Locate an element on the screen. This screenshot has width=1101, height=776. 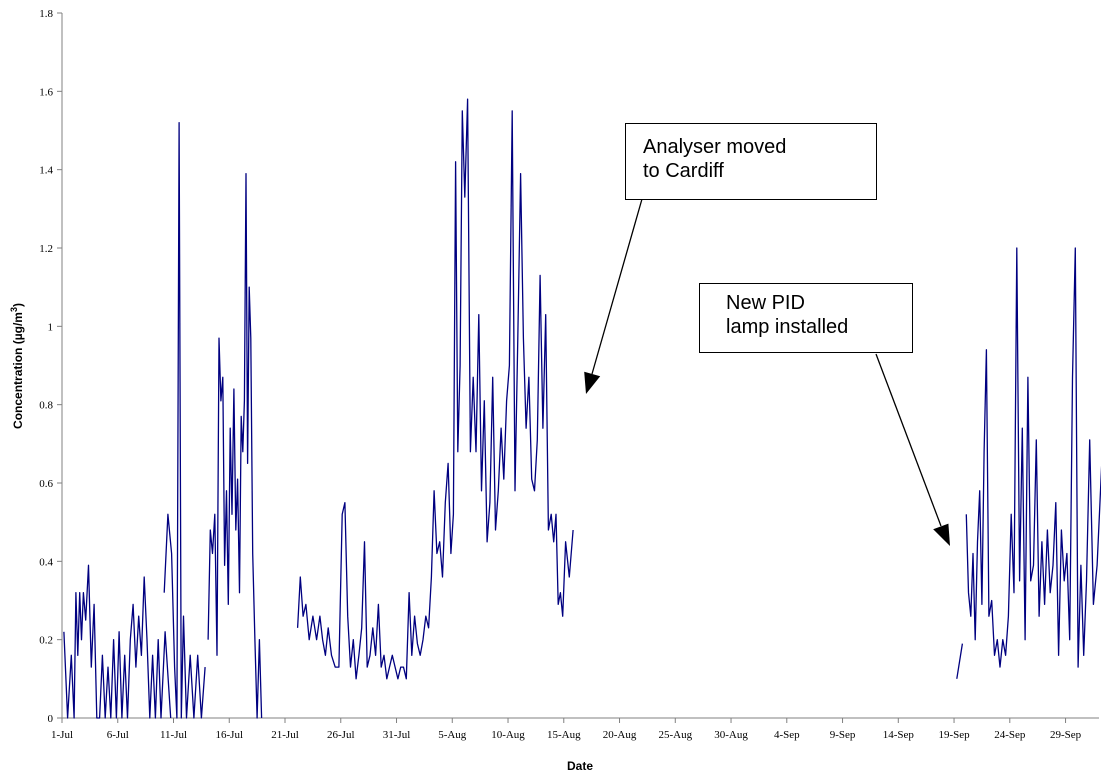
annotation-arrows is located at coordinates (767, 372).